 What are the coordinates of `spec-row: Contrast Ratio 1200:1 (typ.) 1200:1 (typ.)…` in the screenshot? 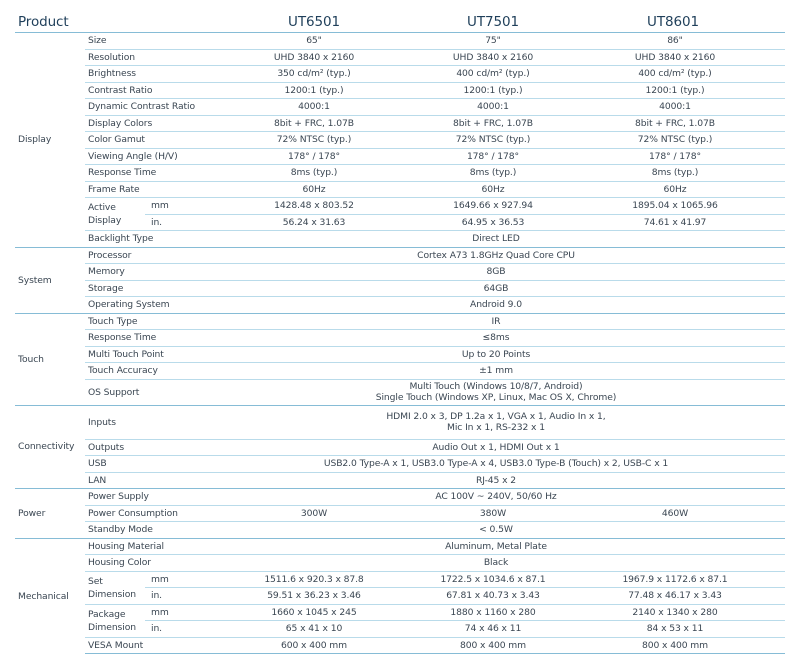 It's located at (400, 90).